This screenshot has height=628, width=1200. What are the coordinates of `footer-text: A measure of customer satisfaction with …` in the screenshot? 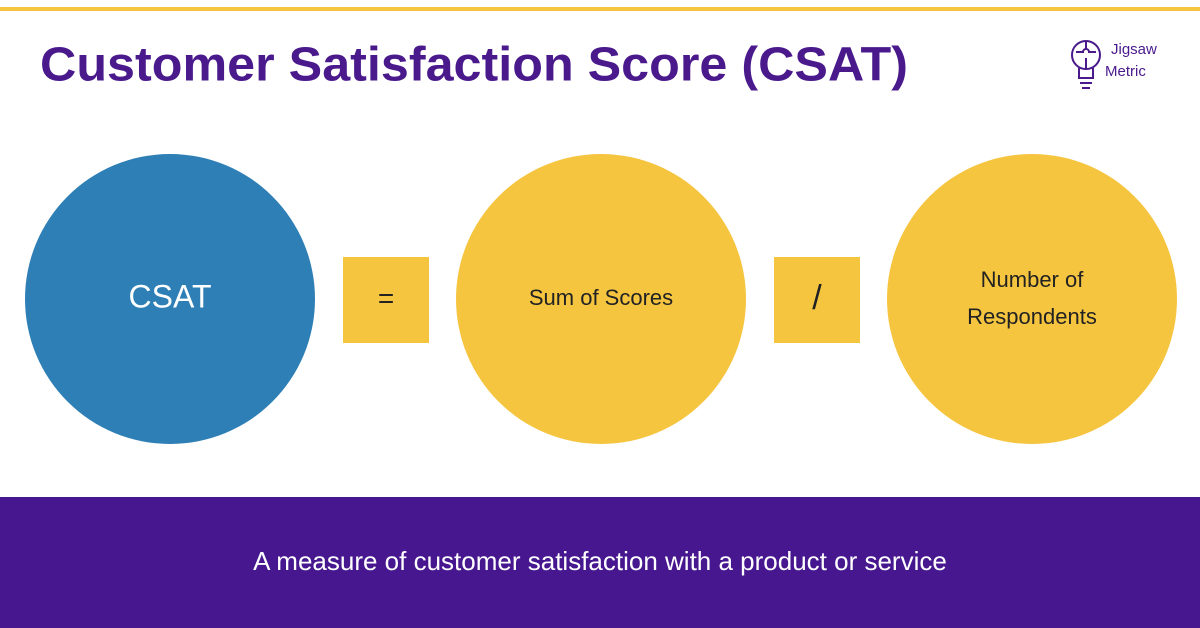 It's located at (600, 561).